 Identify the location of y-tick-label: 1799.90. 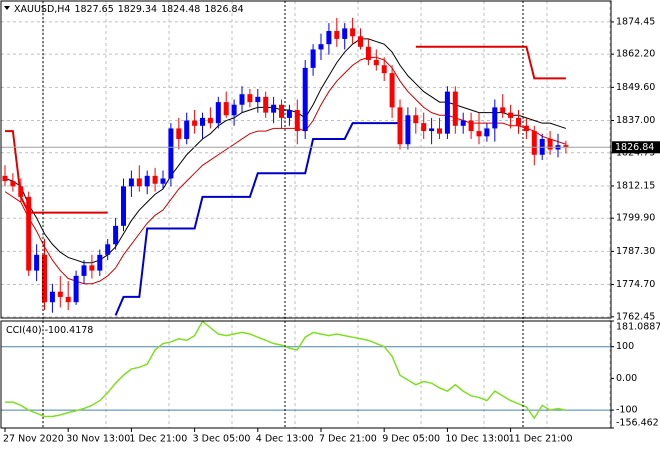
(635, 218).